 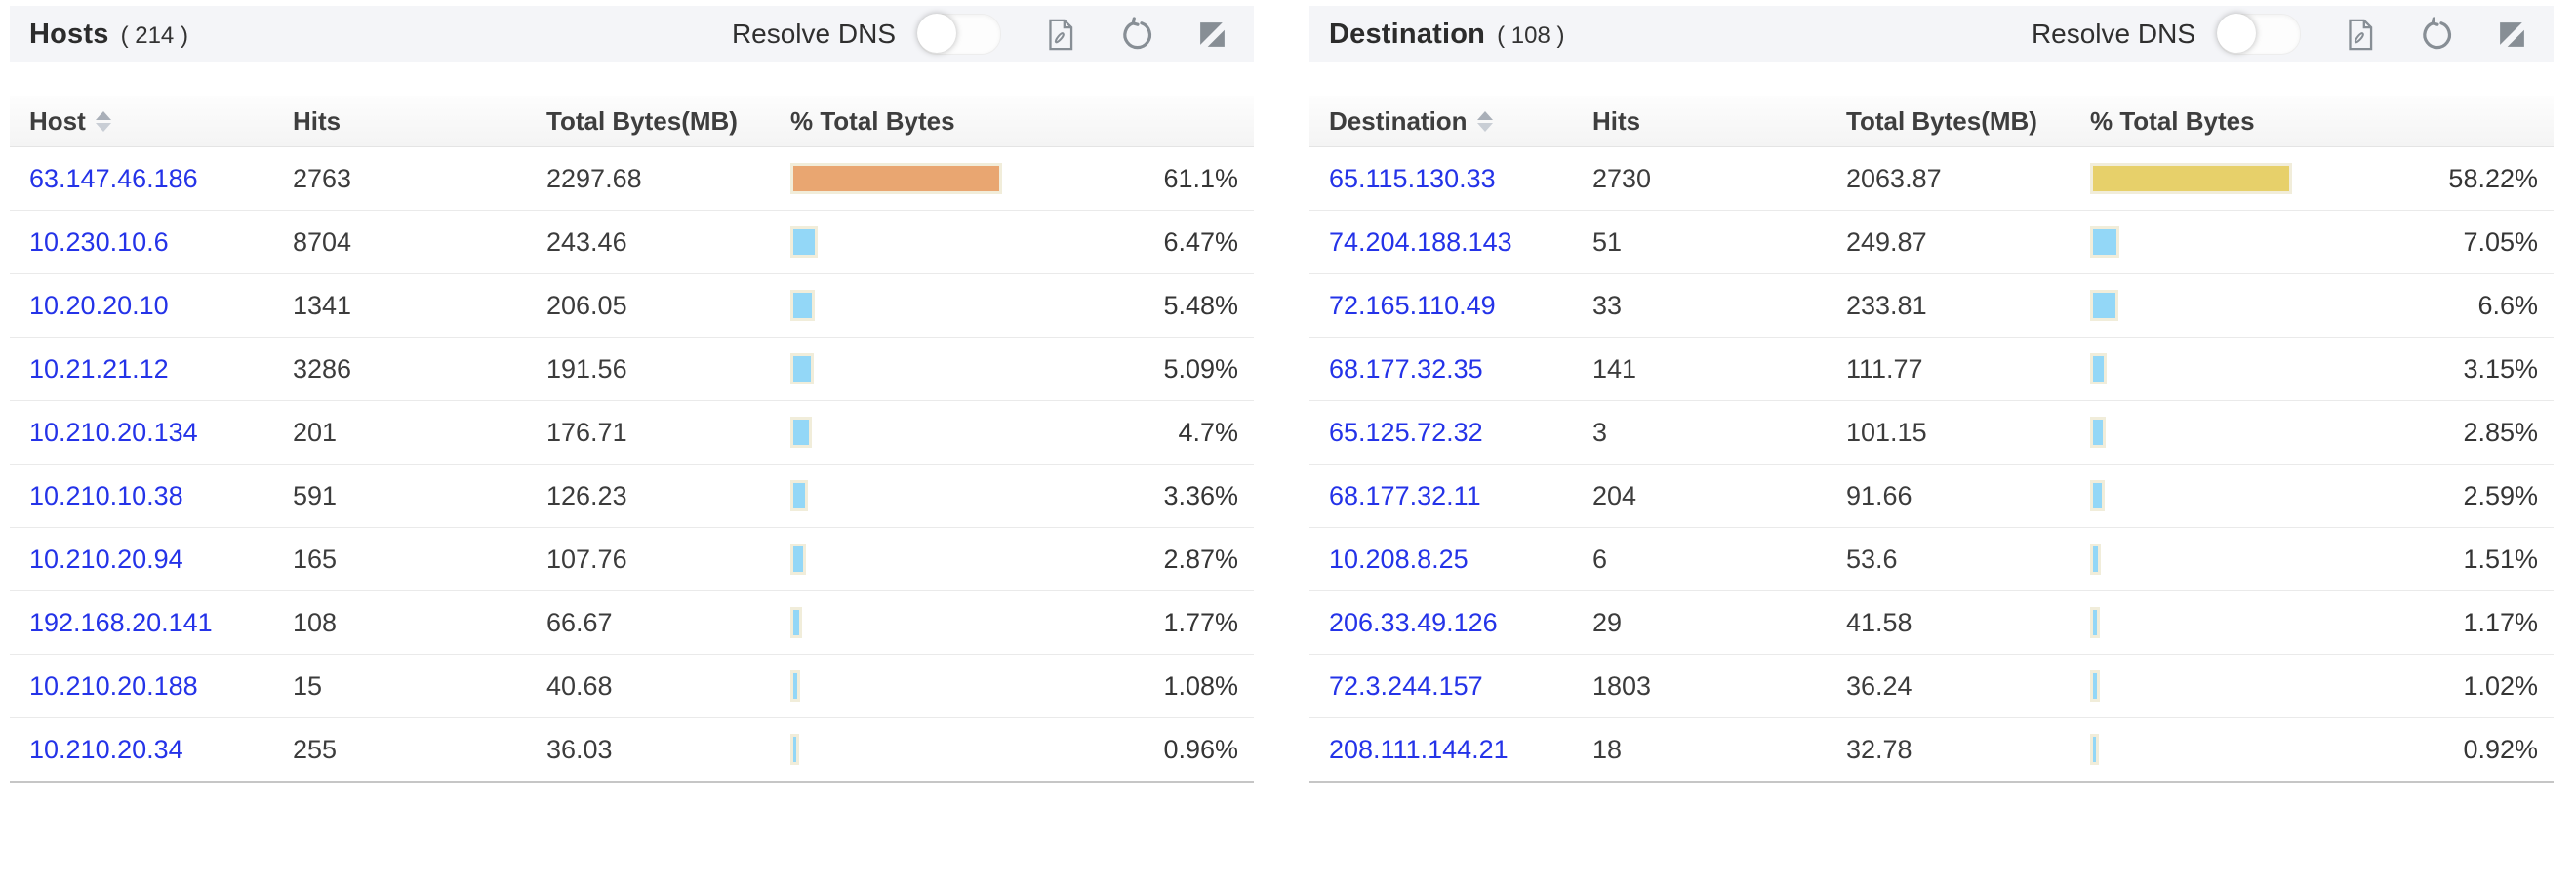 I want to click on address-cell: 10.230.10.6, so click(x=151, y=242).